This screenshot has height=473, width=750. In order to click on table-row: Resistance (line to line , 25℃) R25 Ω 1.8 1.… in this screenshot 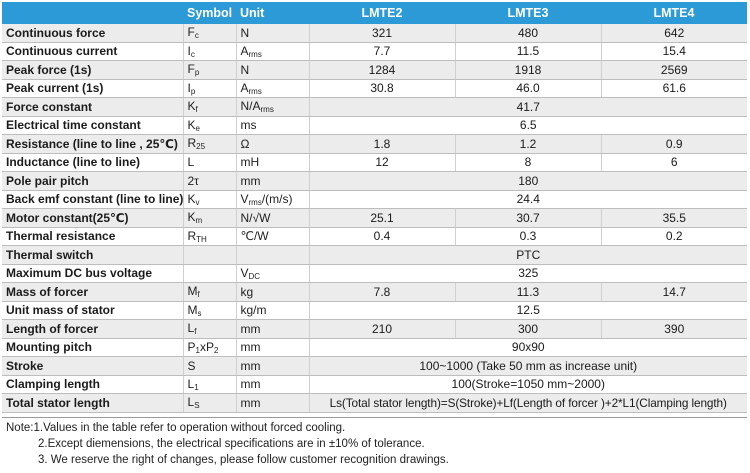, I will do `click(374, 144)`.